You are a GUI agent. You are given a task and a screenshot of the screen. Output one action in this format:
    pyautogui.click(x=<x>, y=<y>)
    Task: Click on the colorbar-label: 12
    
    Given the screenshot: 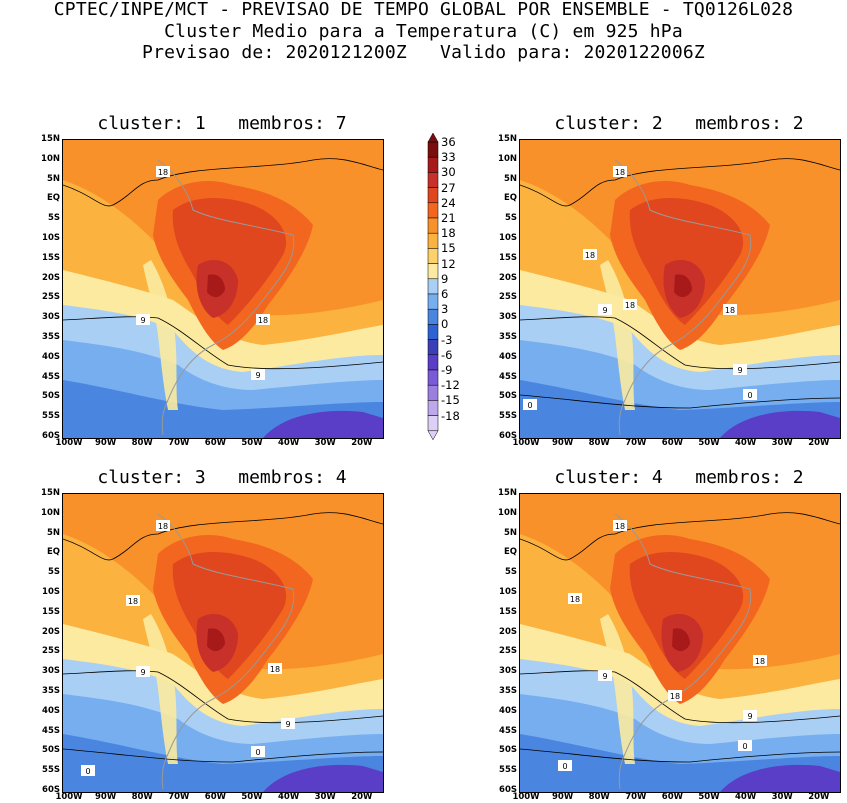 What is the action you would take?
    pyautogui.click(x=448, y=263)
    